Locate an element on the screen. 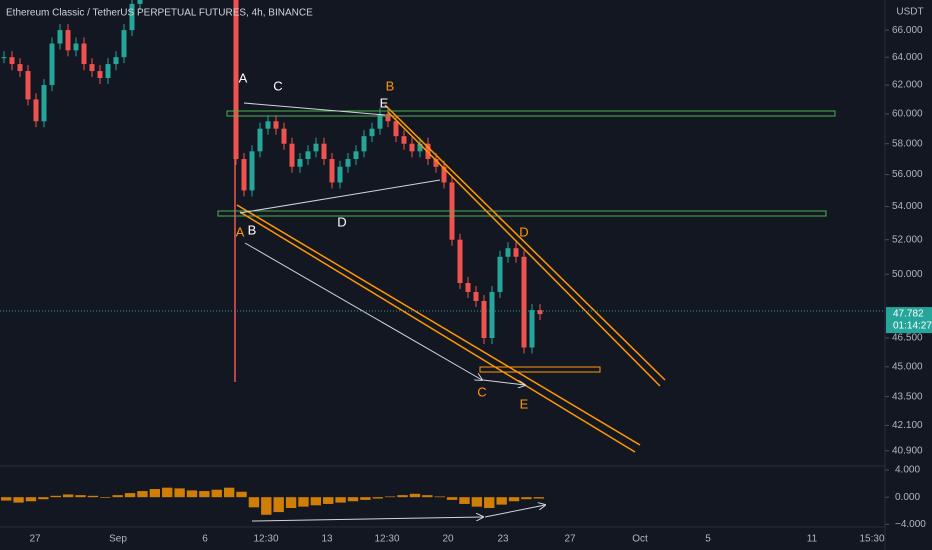 The width and height of the screenshot is (932, 550). label: E is located at coordinates (524, 403).